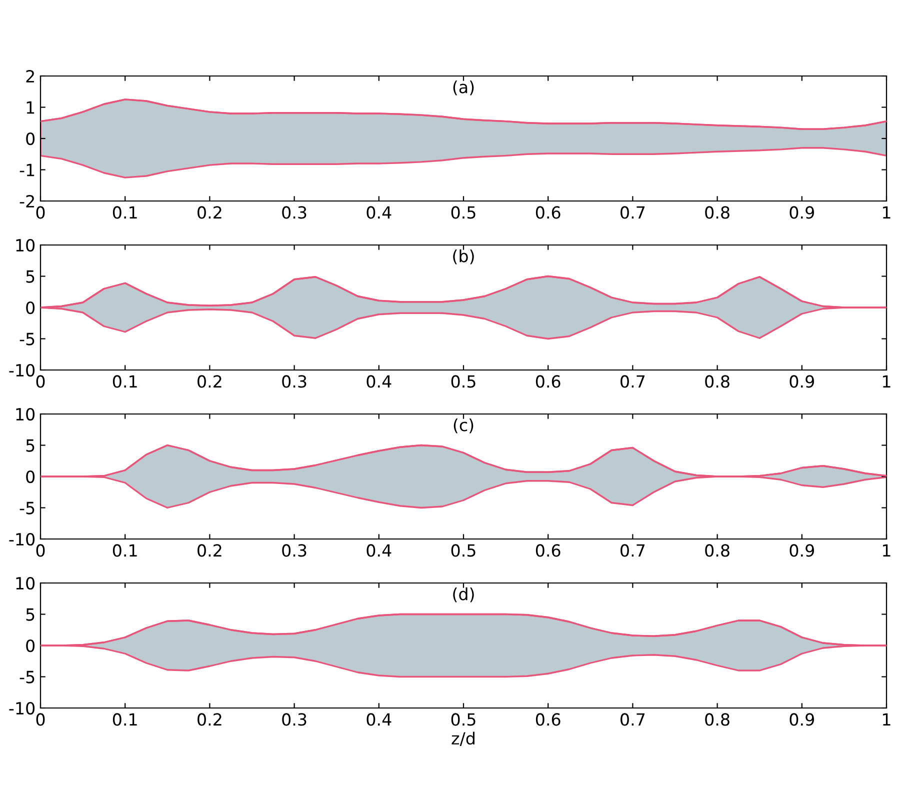 This screenshot has height=800, width=900. Describe the element at coordinates (463, 256) in the screenshot. I see `annotation: (b)` at that location.